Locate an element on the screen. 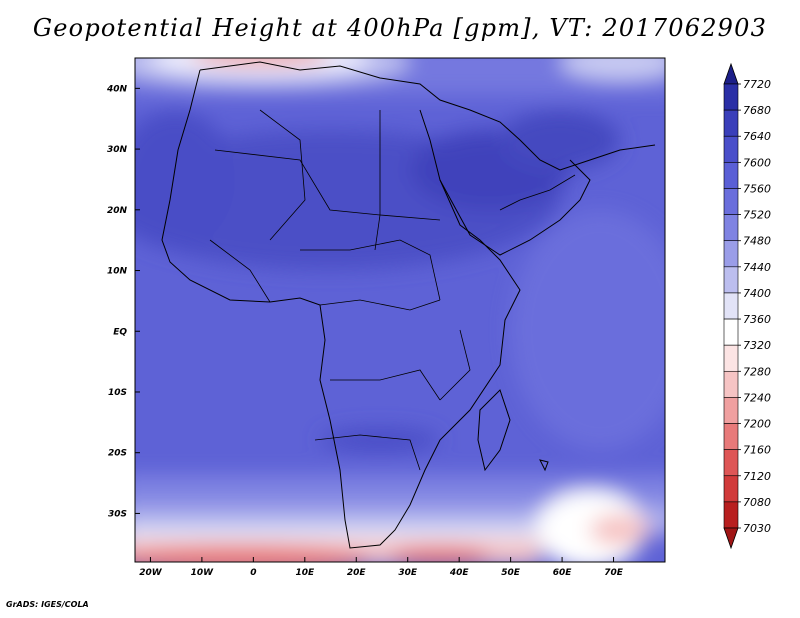  colorbar-label: 7360 is located at coordinates (757, 319).